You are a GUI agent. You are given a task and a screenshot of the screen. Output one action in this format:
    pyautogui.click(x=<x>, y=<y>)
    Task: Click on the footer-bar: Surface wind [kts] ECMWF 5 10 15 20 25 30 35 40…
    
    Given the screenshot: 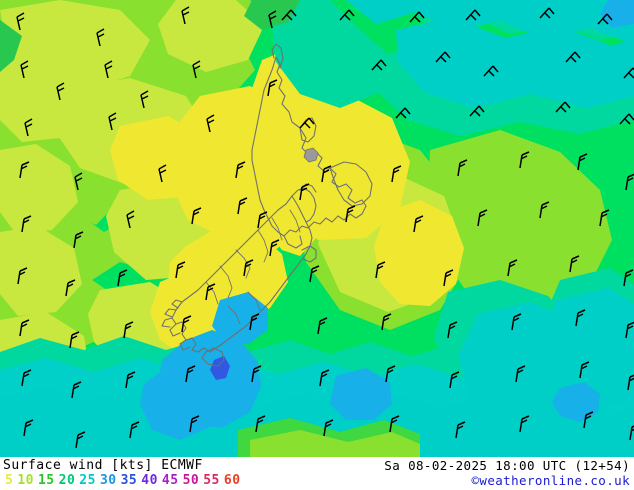 What is the action you would take?
    pyautogui.click(x=317, y=473)
    